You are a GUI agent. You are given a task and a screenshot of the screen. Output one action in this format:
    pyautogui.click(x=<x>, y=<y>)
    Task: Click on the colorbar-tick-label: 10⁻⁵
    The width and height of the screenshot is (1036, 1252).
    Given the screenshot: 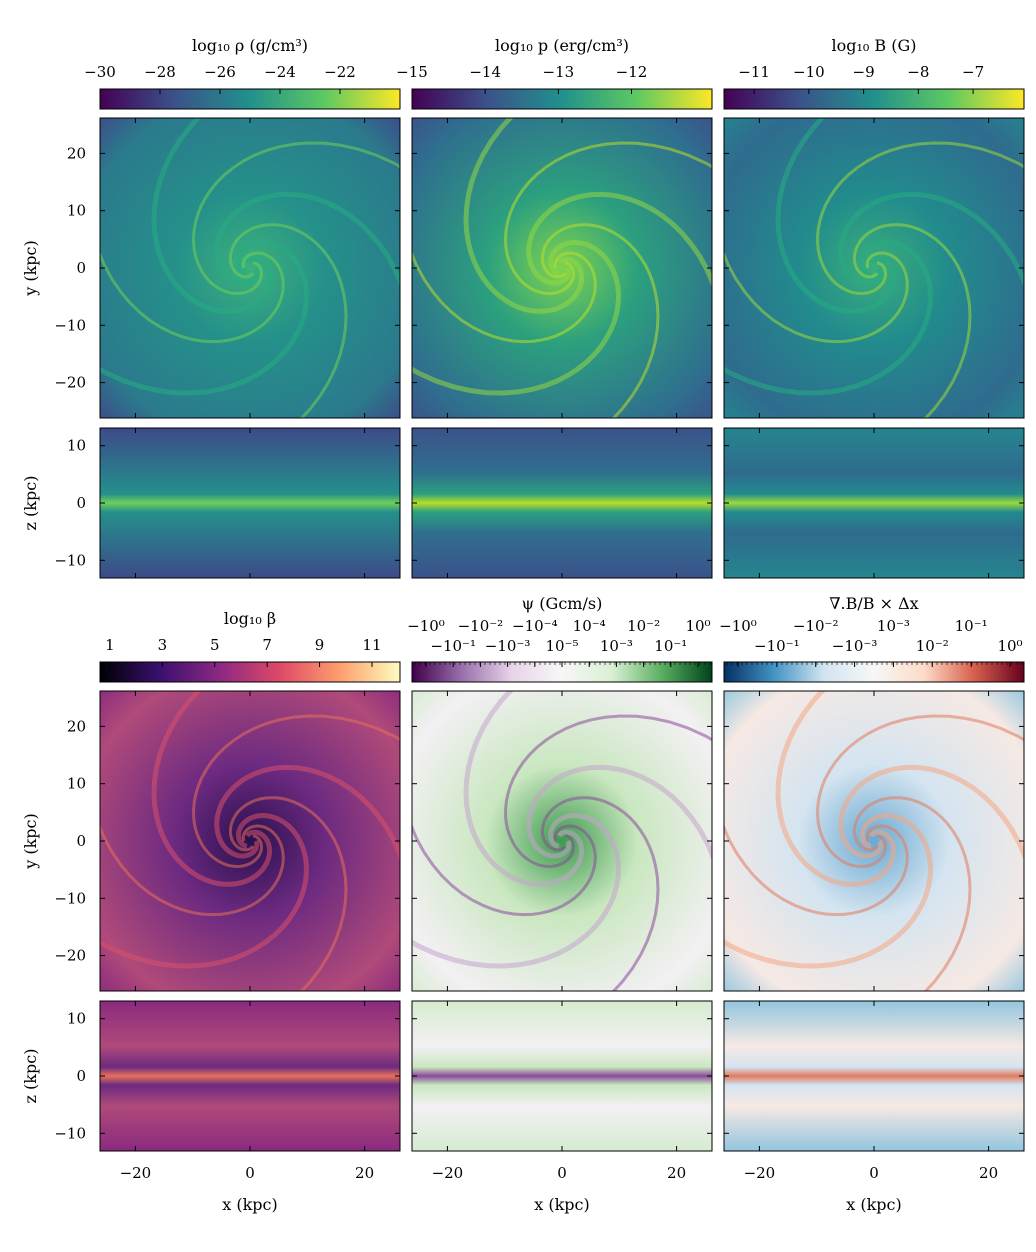 What is the action you would take?
    pyautogui.click(x=561, y=646)
    